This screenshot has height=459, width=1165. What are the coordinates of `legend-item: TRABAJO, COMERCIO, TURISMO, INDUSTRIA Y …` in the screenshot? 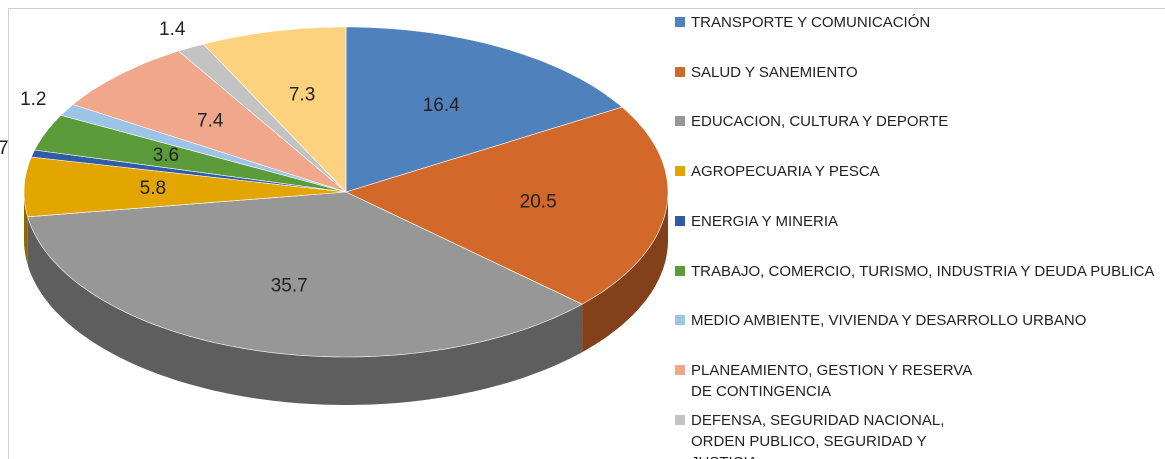 It's located at (920, 271).